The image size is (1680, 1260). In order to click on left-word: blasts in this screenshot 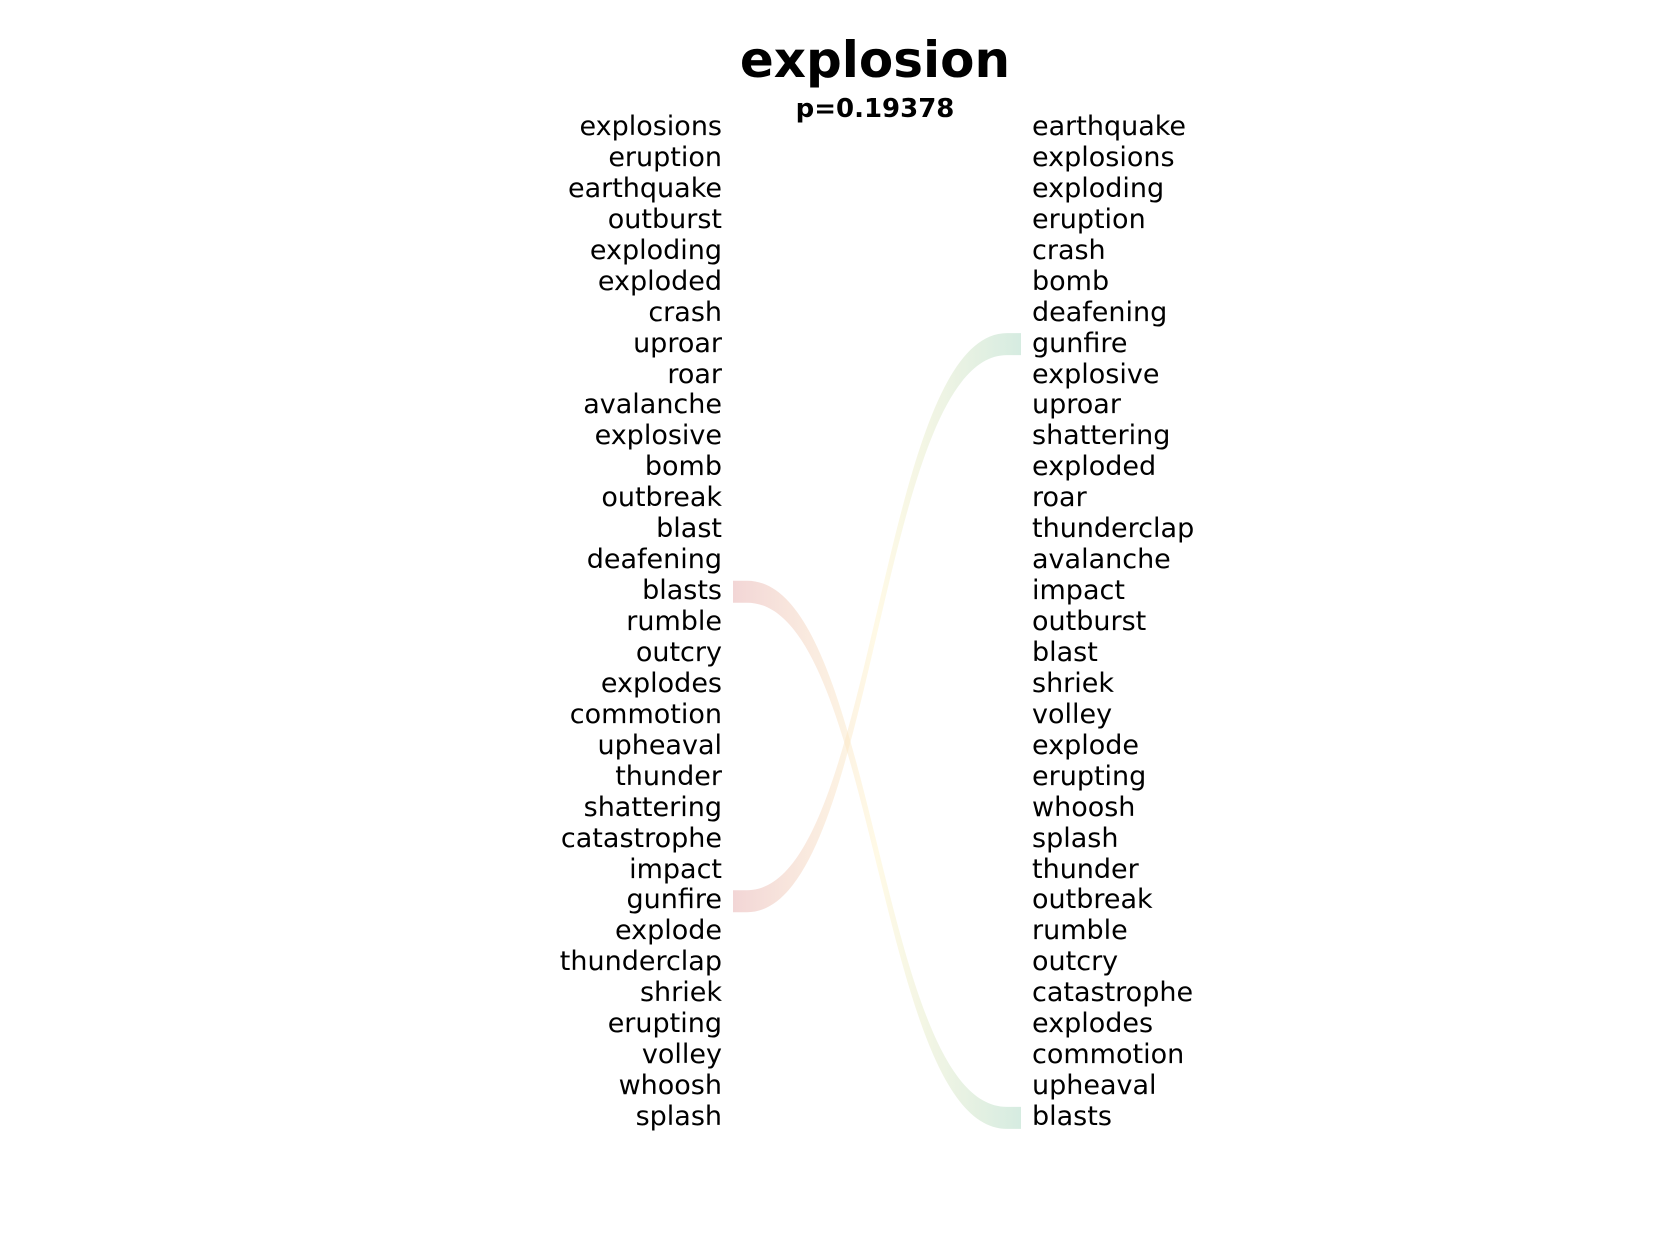, I will do `click(682, 591)`.